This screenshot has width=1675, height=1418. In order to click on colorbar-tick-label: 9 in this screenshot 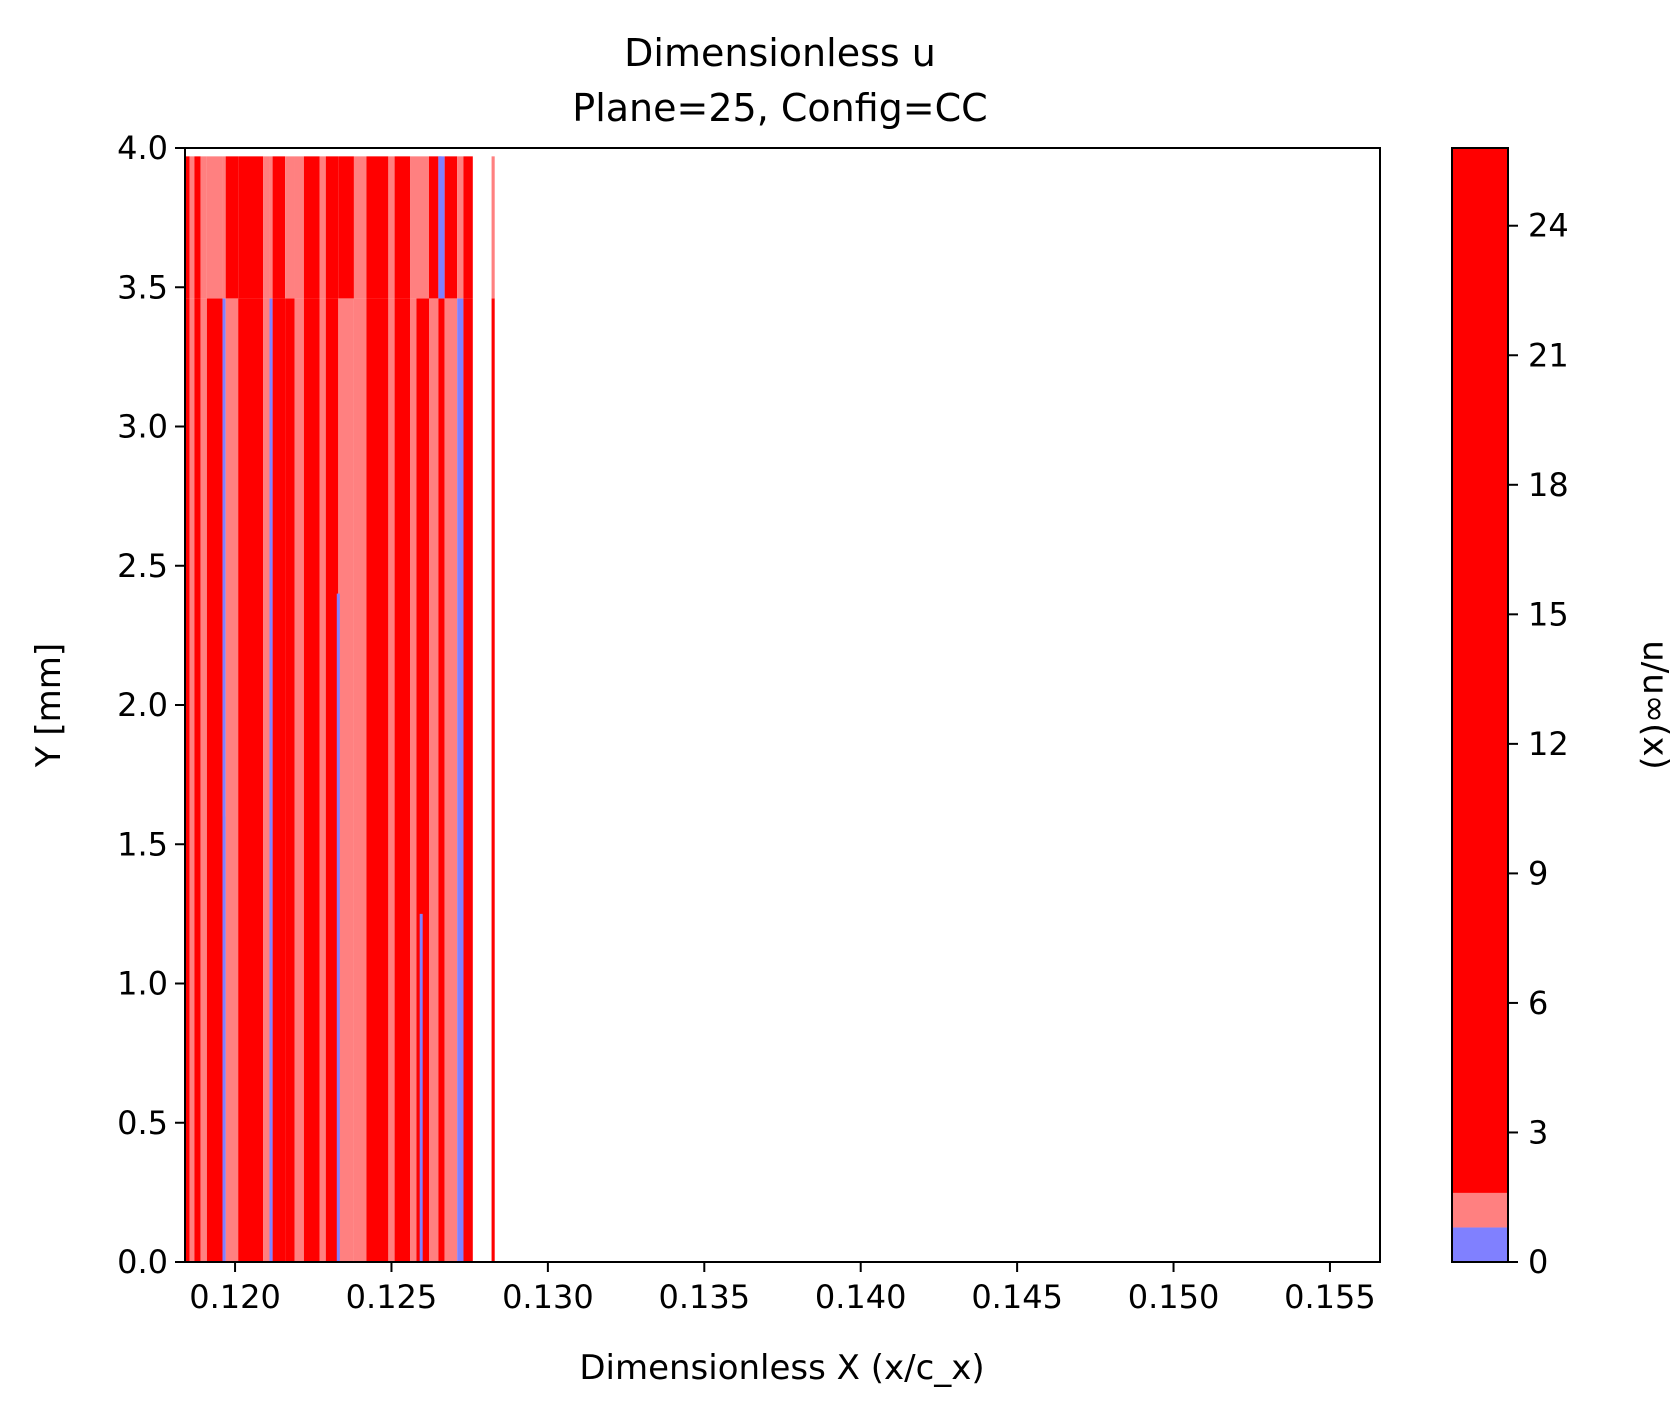, I will do `click(1538, 873)`.